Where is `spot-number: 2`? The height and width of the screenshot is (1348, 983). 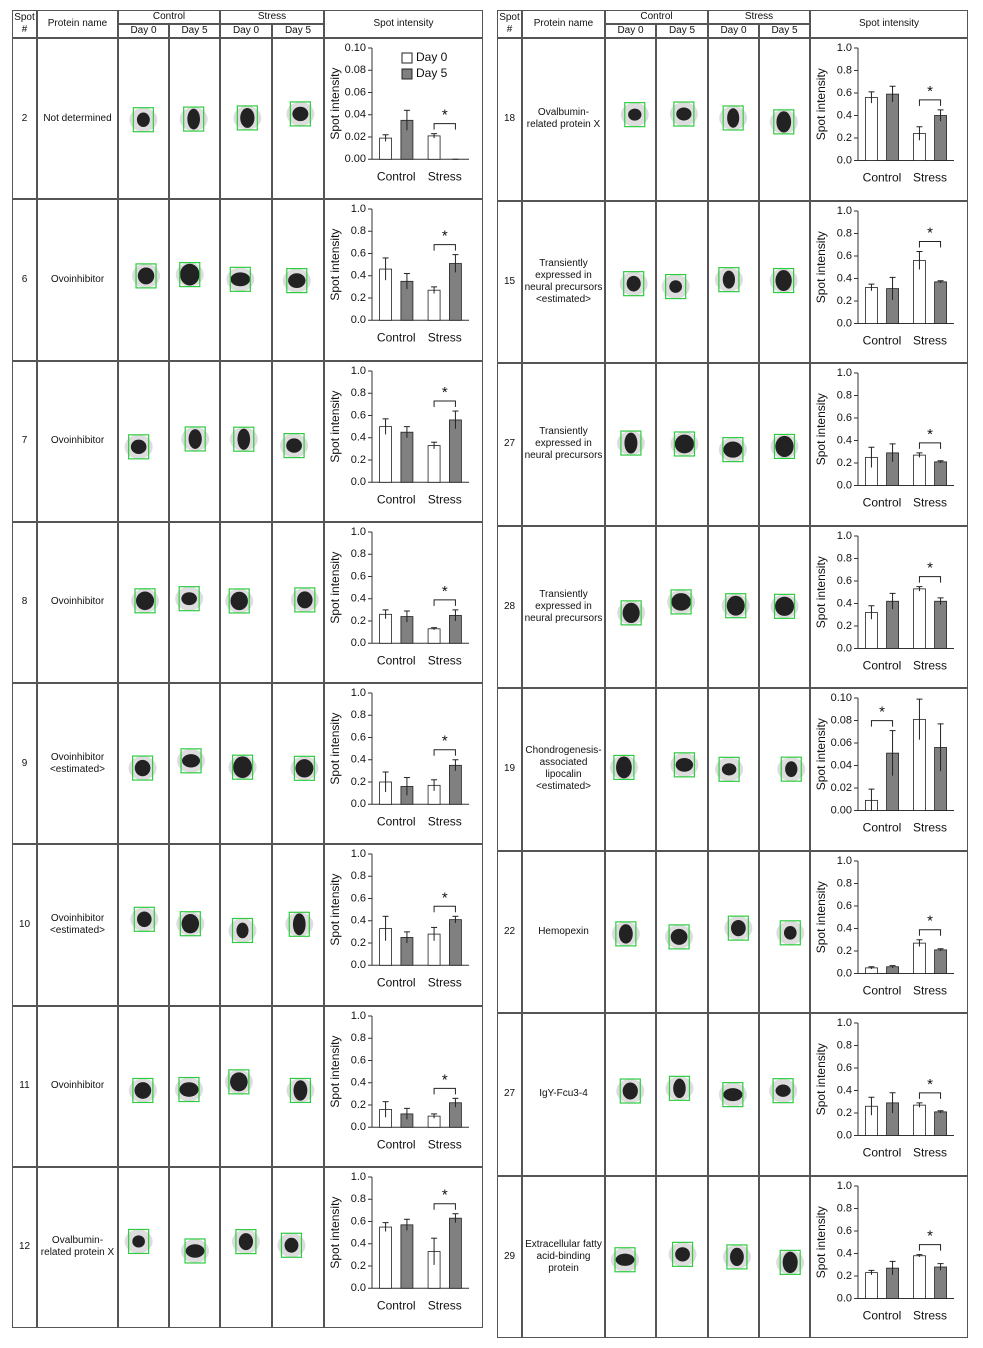
spot-number: 2 is located at coordinates (24, 119).